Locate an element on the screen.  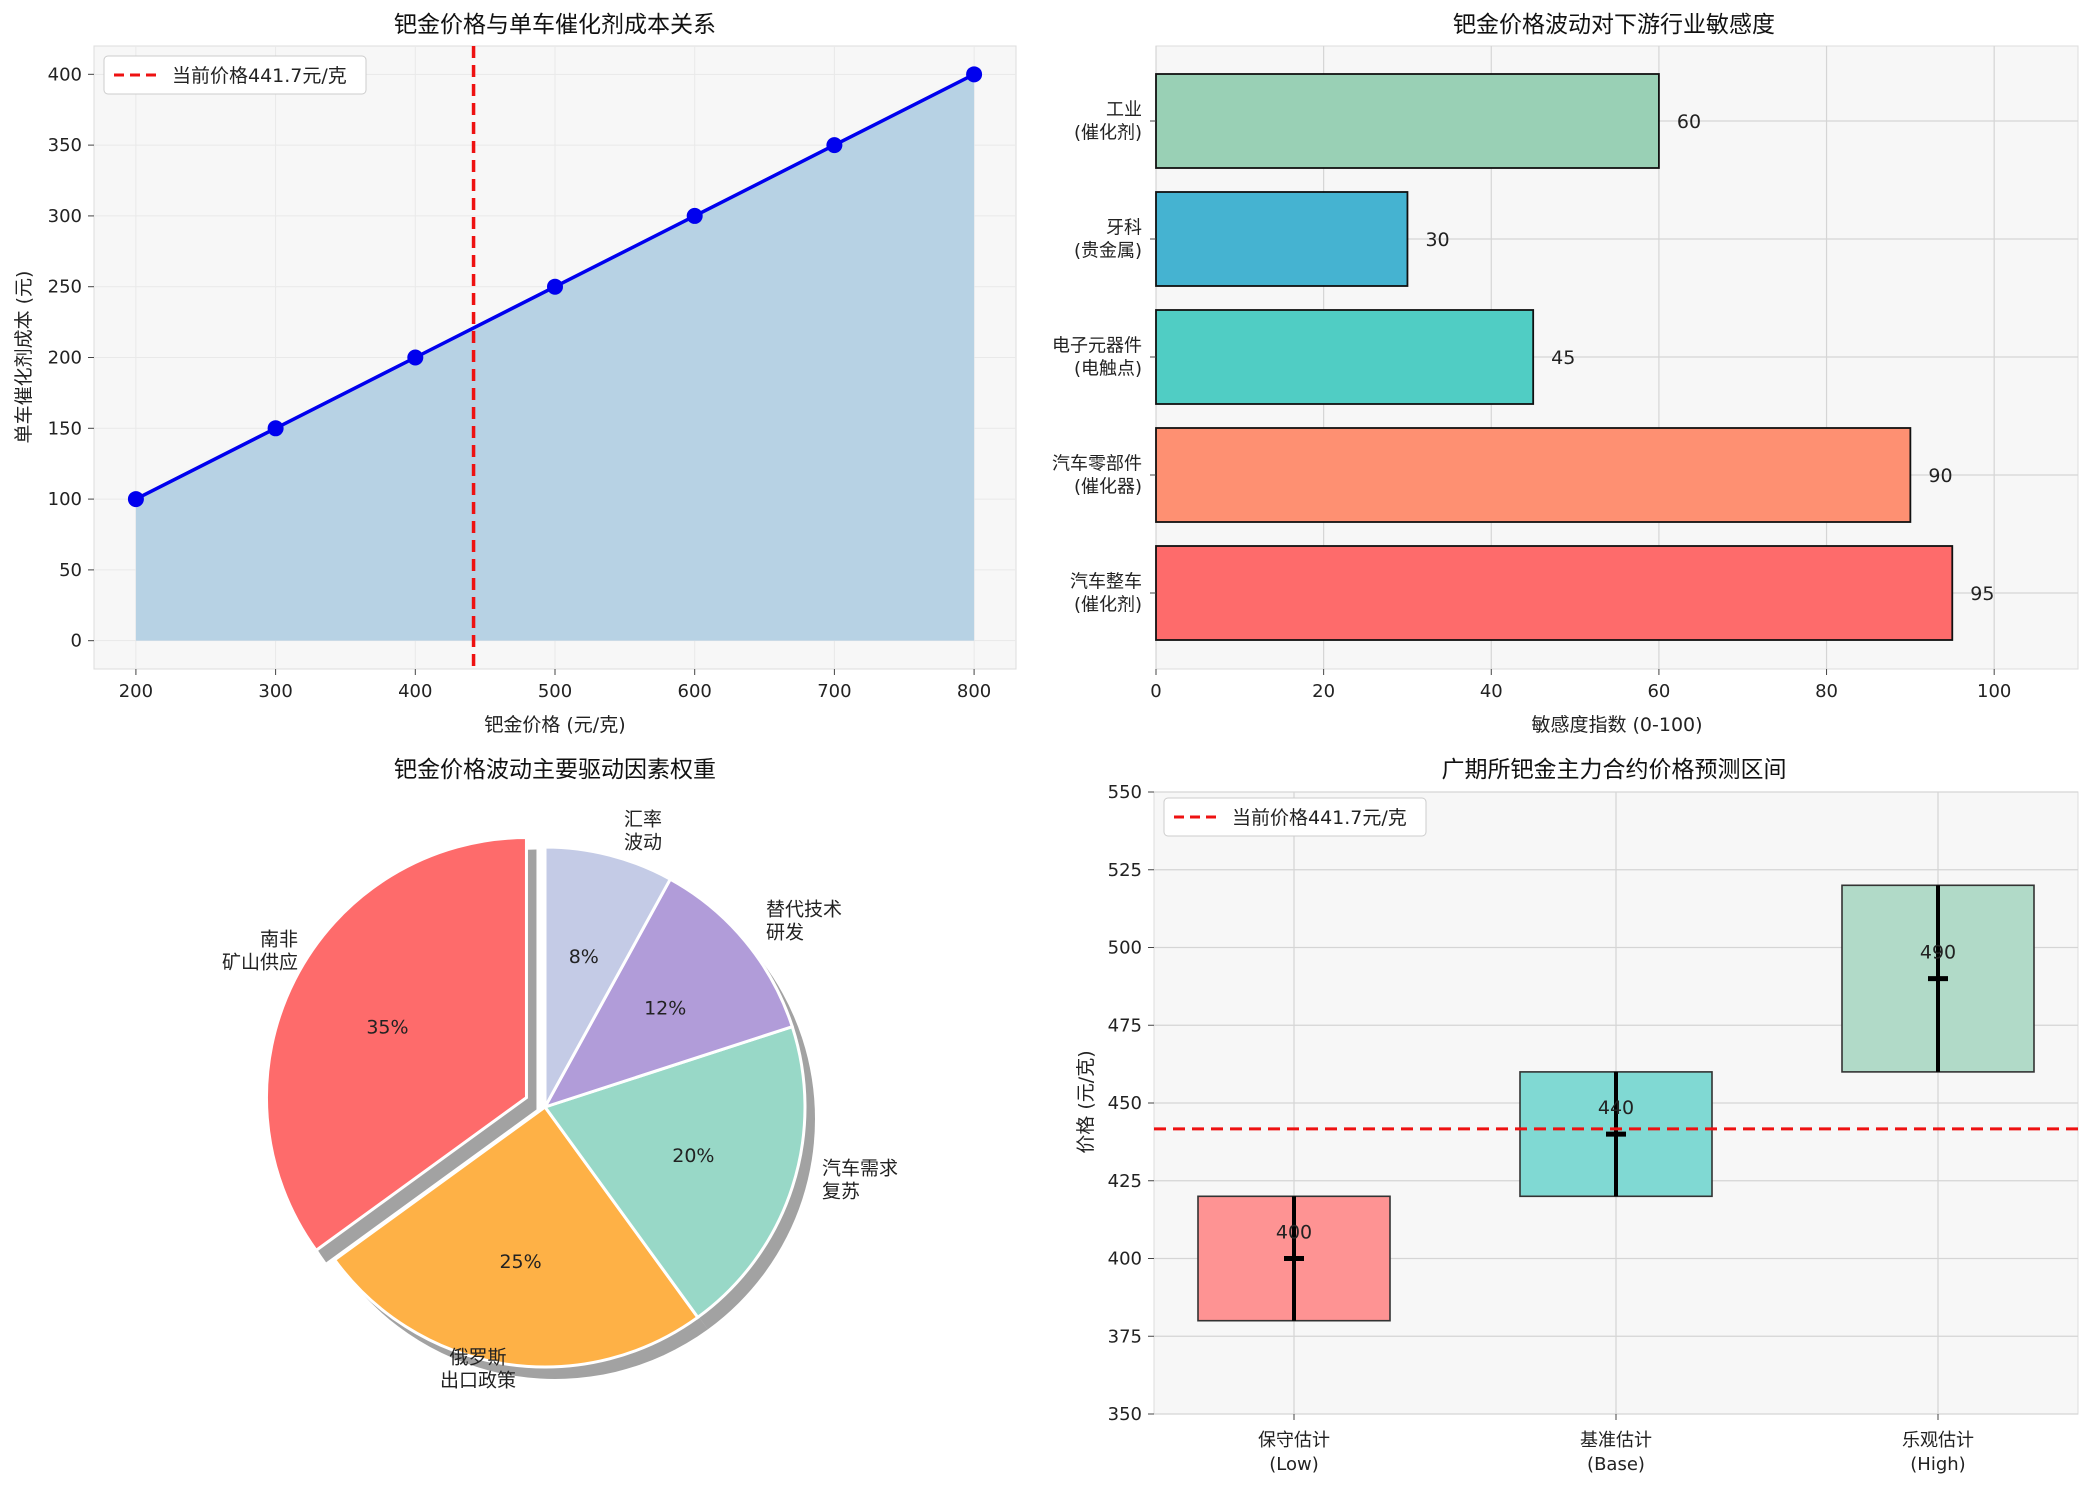
chart1-legend-box is located at coordinates (235, 75).